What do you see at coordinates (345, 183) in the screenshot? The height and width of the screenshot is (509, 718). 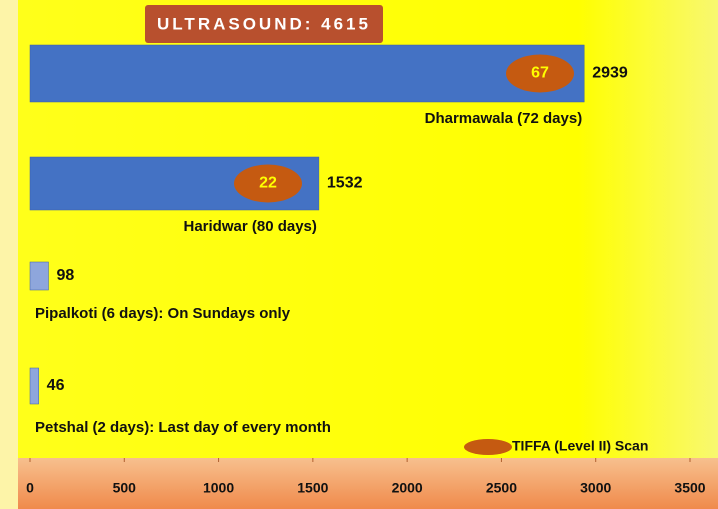 I see `value-label: 1532` at bounding box center [345, 183].